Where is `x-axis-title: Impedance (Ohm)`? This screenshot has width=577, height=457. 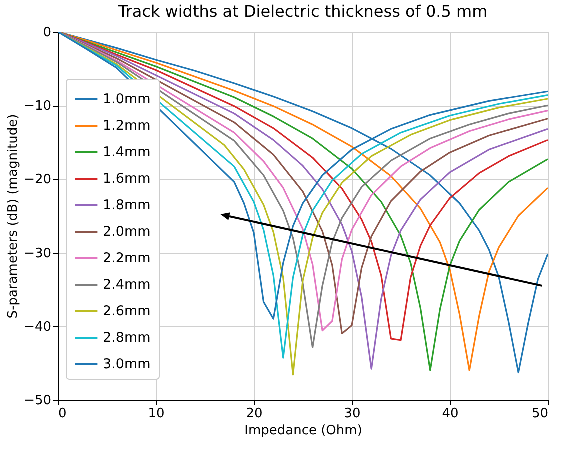 x-axis-title: Impedance (Ohm) is located at coordinates (303, 431).